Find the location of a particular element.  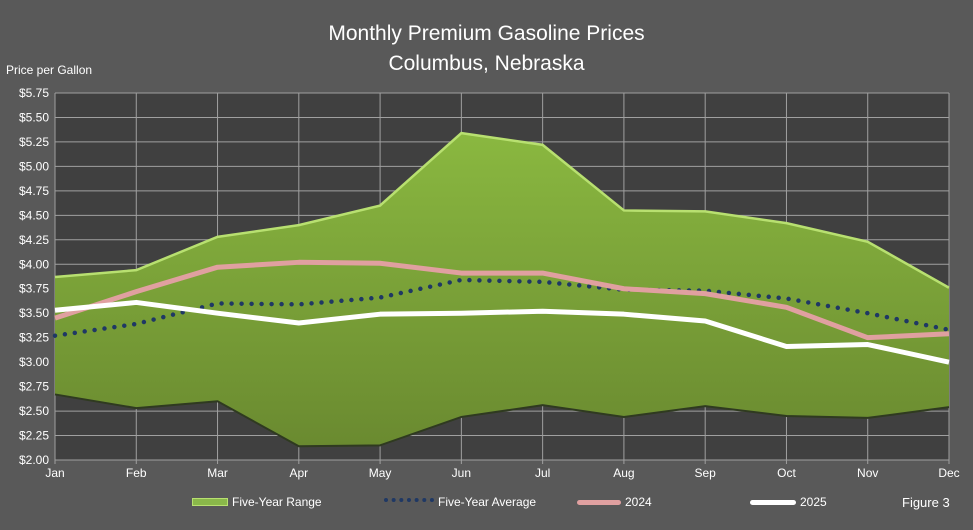

legend-label: Five-Year Range is located at coordinates (277, 502).